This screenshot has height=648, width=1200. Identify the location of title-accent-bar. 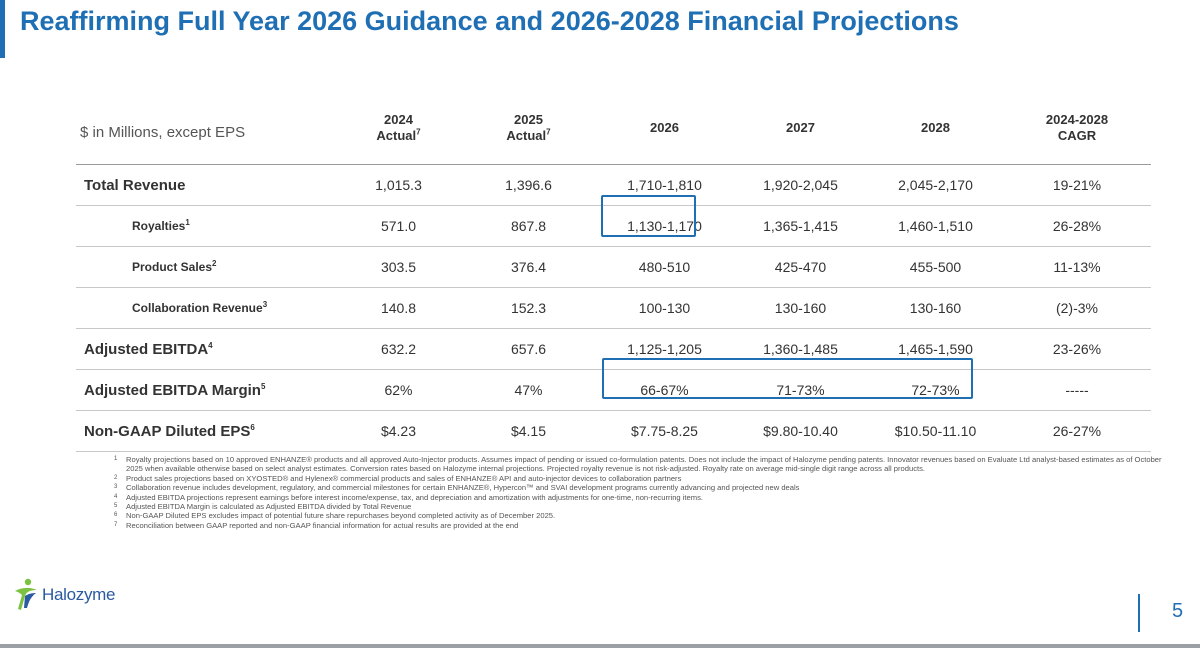
(2, 29).